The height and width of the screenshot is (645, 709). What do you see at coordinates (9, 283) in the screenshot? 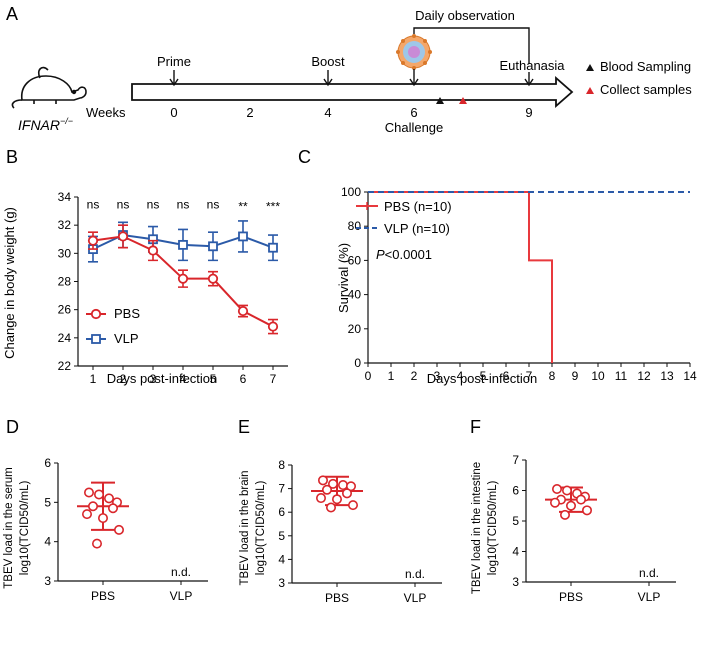
I see `b-y-axis-label: Change in body weight (g)` at bounding box center [9, 283].